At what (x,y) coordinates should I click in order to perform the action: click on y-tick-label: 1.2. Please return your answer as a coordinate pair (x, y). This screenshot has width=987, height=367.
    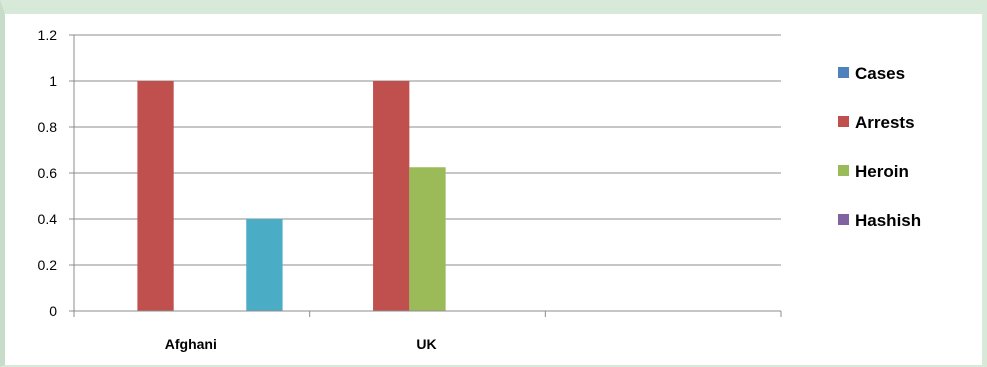
    Looking at the image, I should click on (48, 35).